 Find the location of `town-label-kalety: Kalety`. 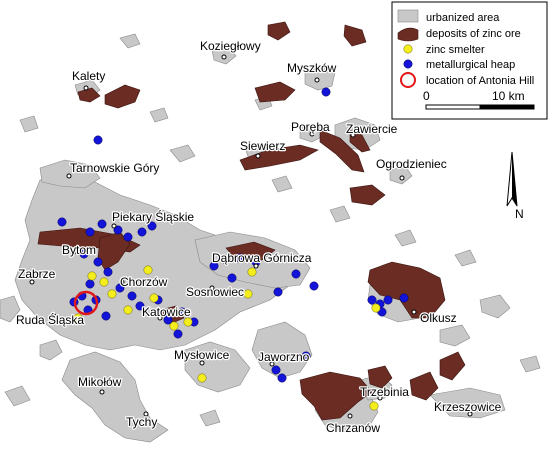

town-label-kalety: Kalety is located at coordinates (88, 76).